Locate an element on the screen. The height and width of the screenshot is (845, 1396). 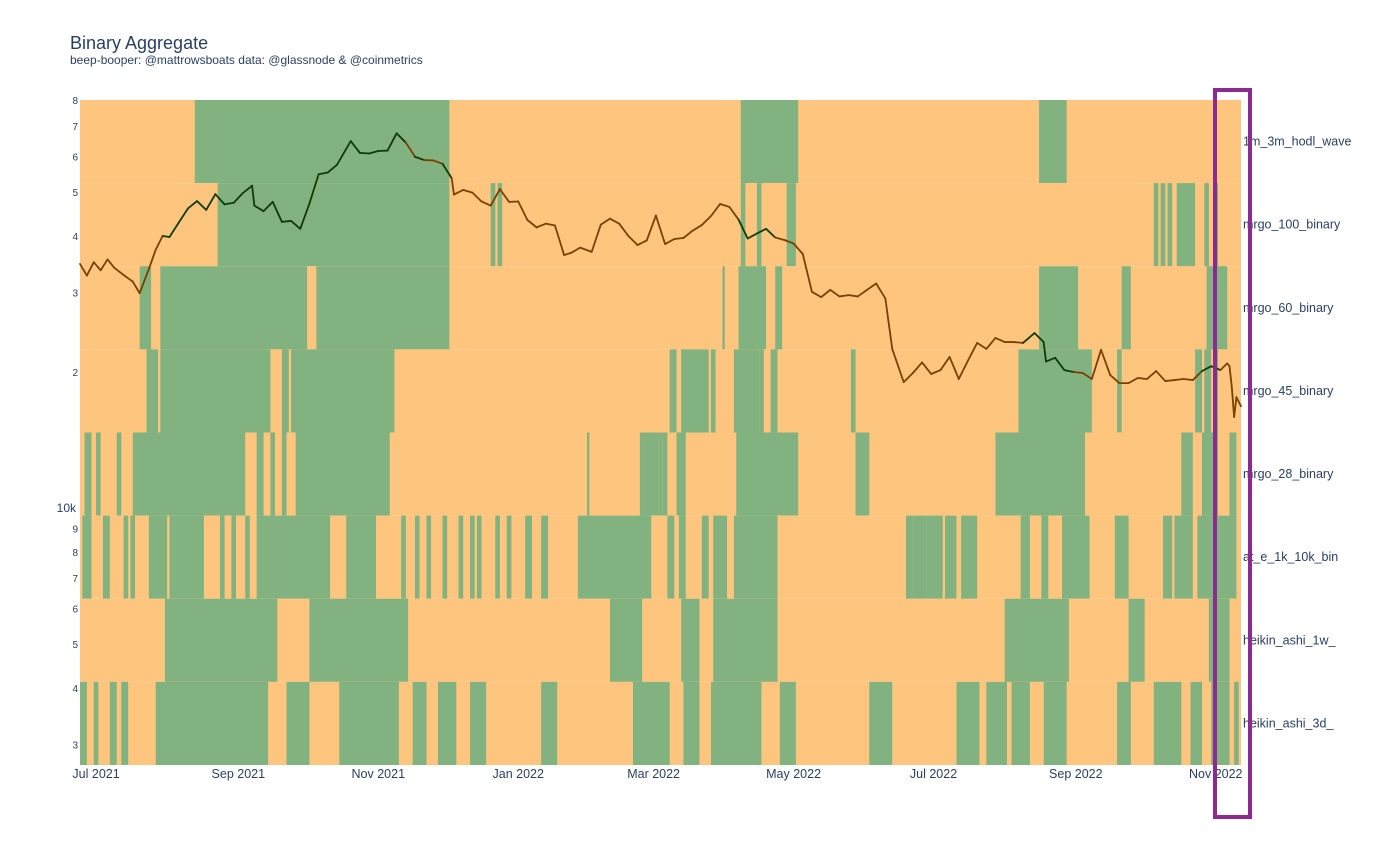
y-tick-label: 10k is located at coordinates (67, 508).